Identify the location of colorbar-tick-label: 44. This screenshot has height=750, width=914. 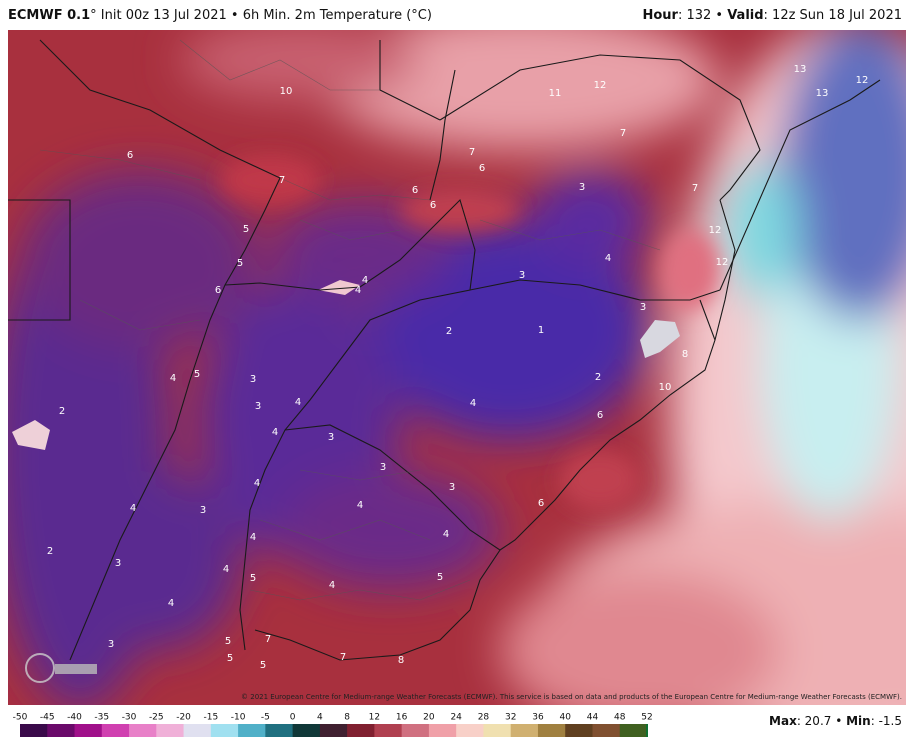
(593, 718).